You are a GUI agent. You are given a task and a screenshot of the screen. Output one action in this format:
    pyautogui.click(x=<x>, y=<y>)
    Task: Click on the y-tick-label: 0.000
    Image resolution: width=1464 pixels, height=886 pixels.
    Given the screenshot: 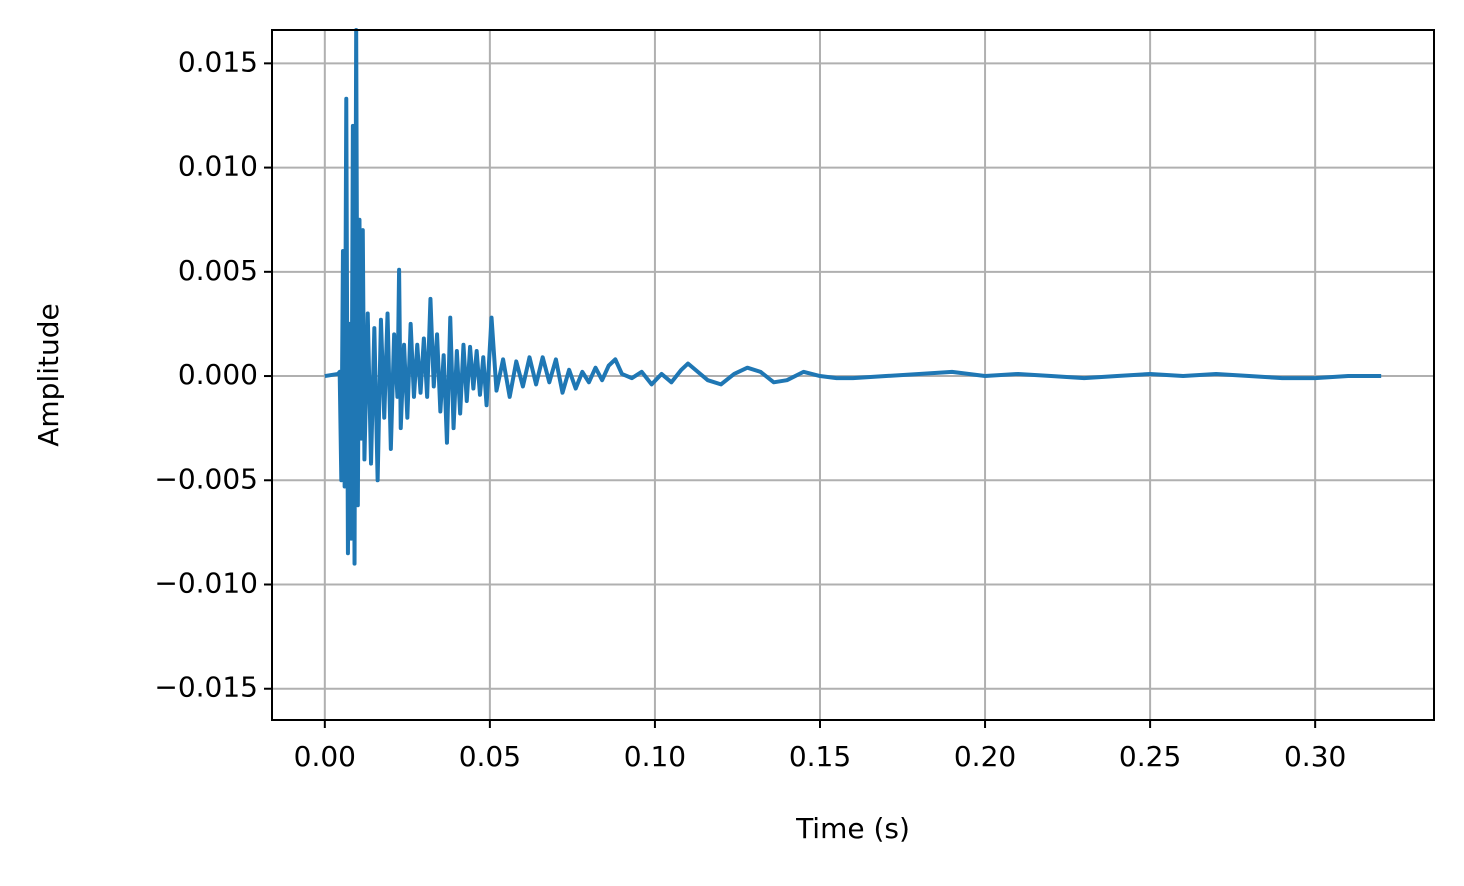 What is the action you would take?
    pyautogui.click(x=218, y=374)
    